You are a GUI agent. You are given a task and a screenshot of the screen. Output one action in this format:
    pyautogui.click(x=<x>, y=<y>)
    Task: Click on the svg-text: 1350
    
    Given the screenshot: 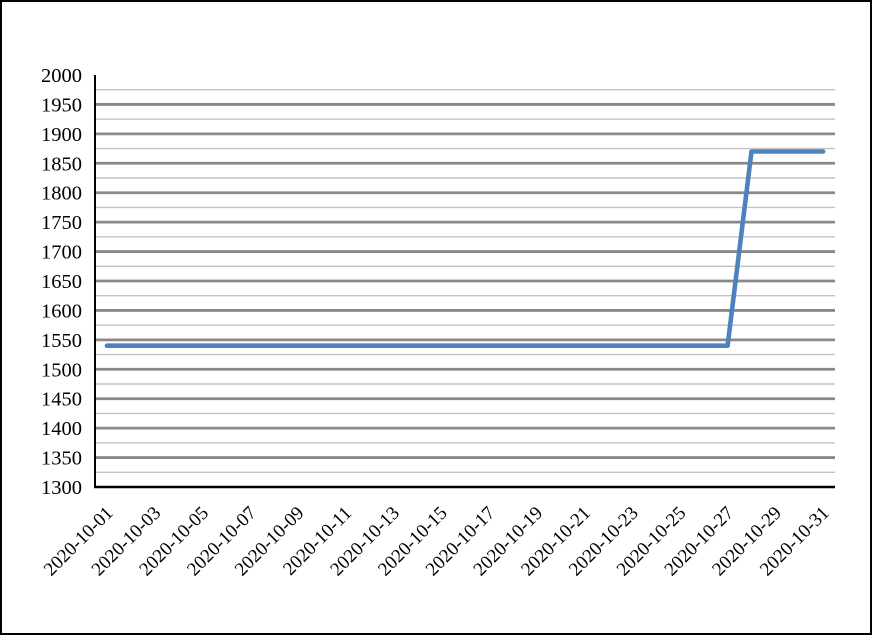 What is the action you would take?
    pyautogui.click(x=61, y=459)
    